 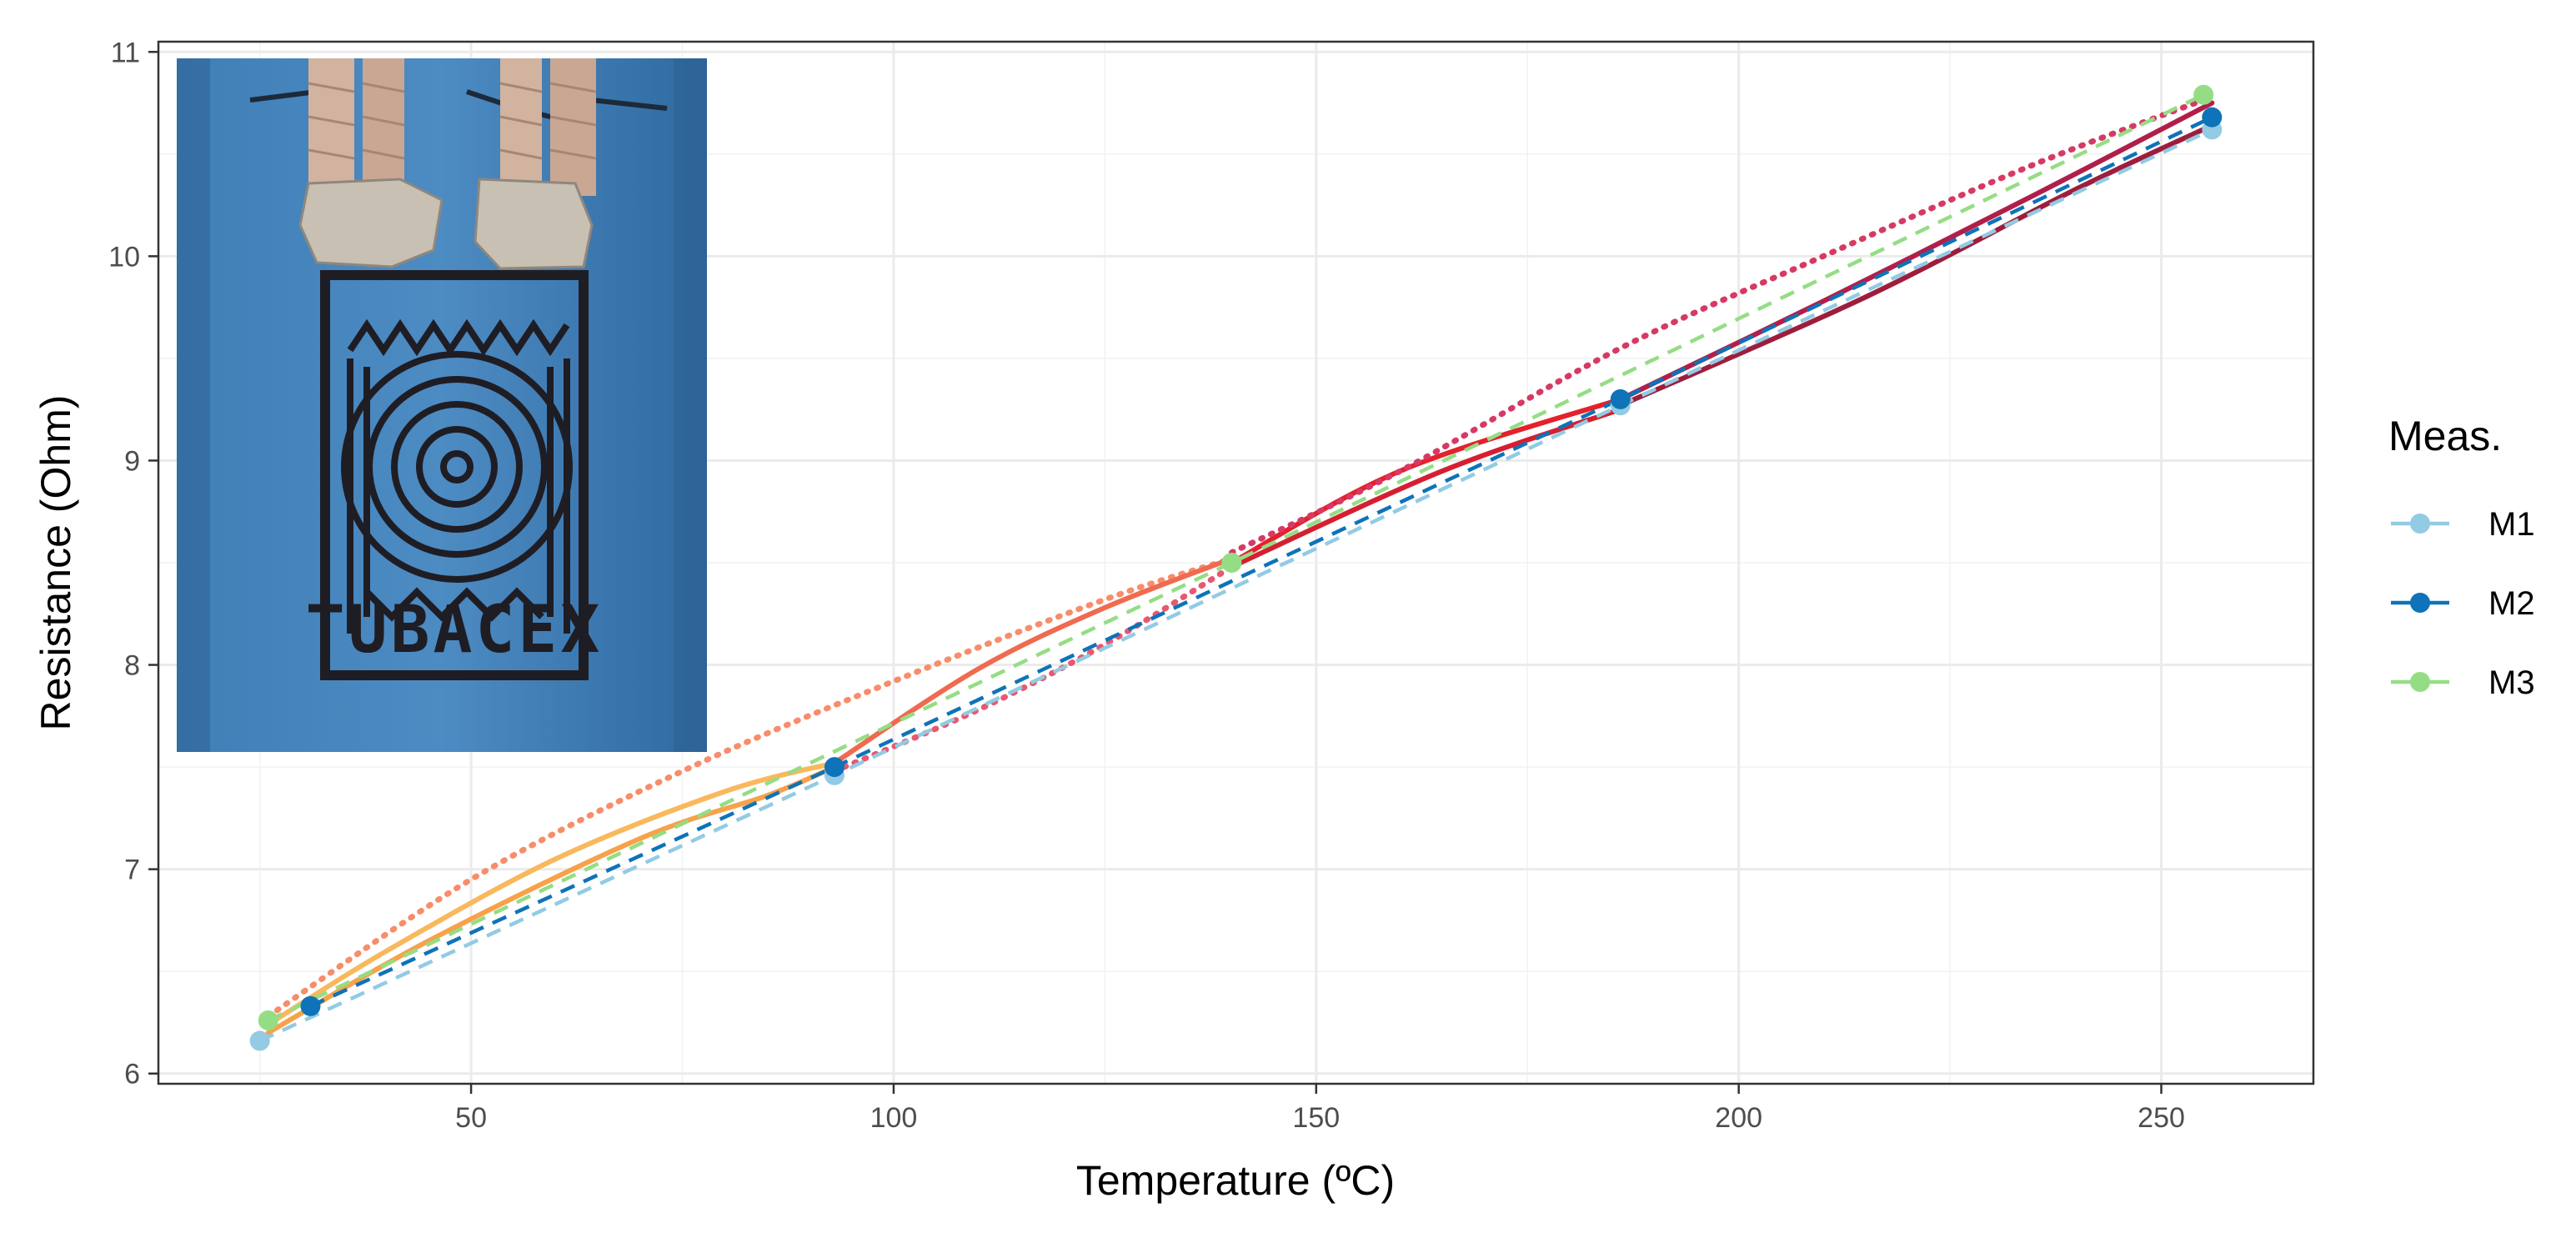 What do you see at coordinates (2511, 682) in the screenshot?
I see `legend-label-m3: M3` at bounding box center [2511, 682].